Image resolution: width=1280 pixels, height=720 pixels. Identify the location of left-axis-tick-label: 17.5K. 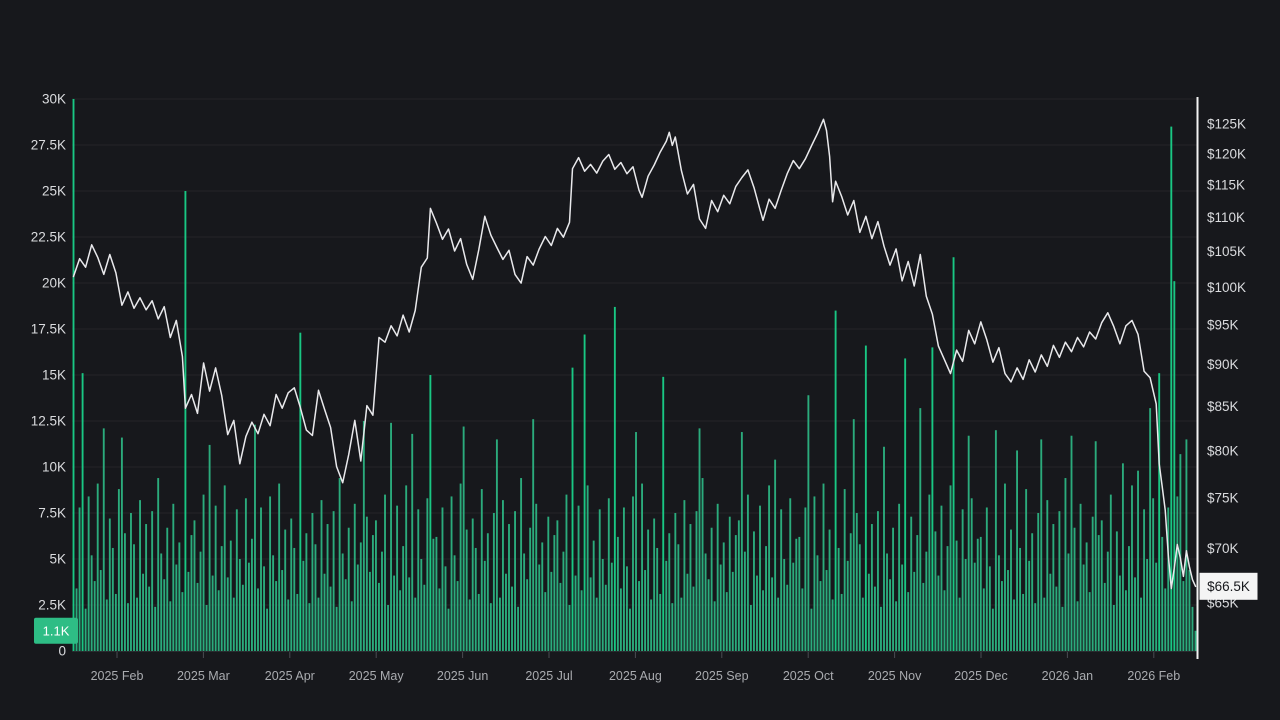
(48, 329).